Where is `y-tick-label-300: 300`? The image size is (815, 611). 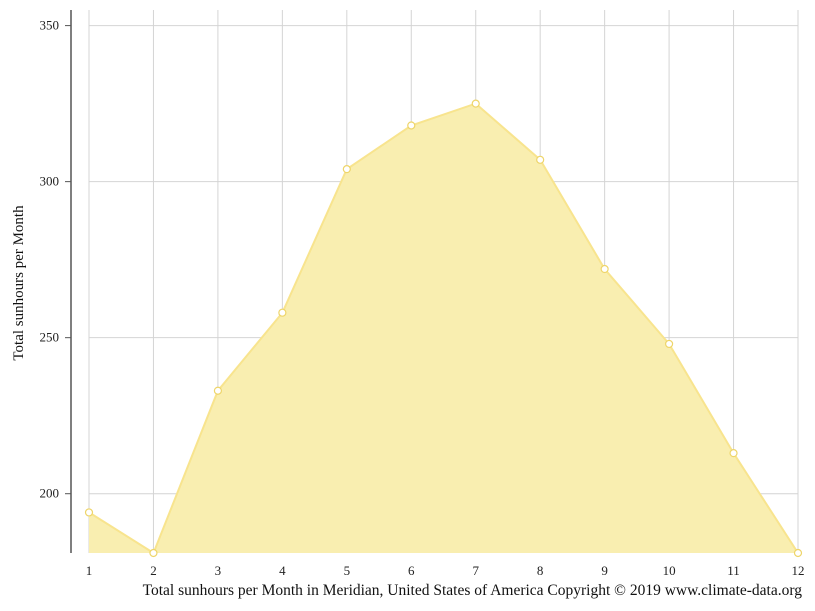 y-tick-label-300: 300 is located at coordinates (50, 181).